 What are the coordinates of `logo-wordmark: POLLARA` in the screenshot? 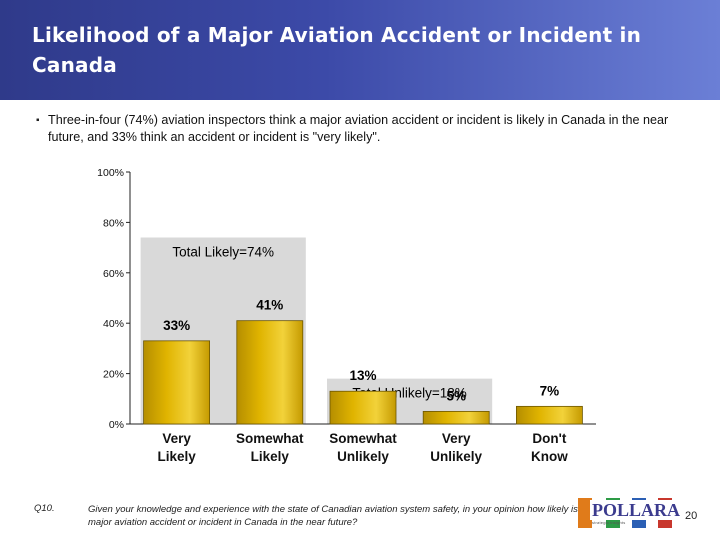 It's located at (636, 510).